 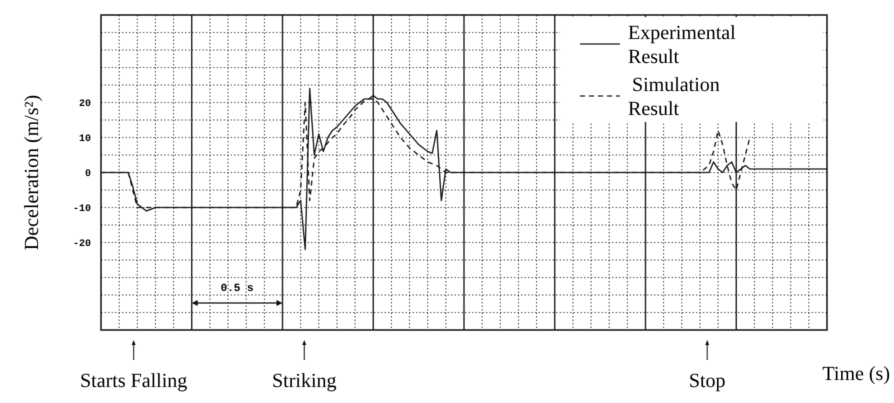 I want to click on text: Stop, so click(x=707, y=381).